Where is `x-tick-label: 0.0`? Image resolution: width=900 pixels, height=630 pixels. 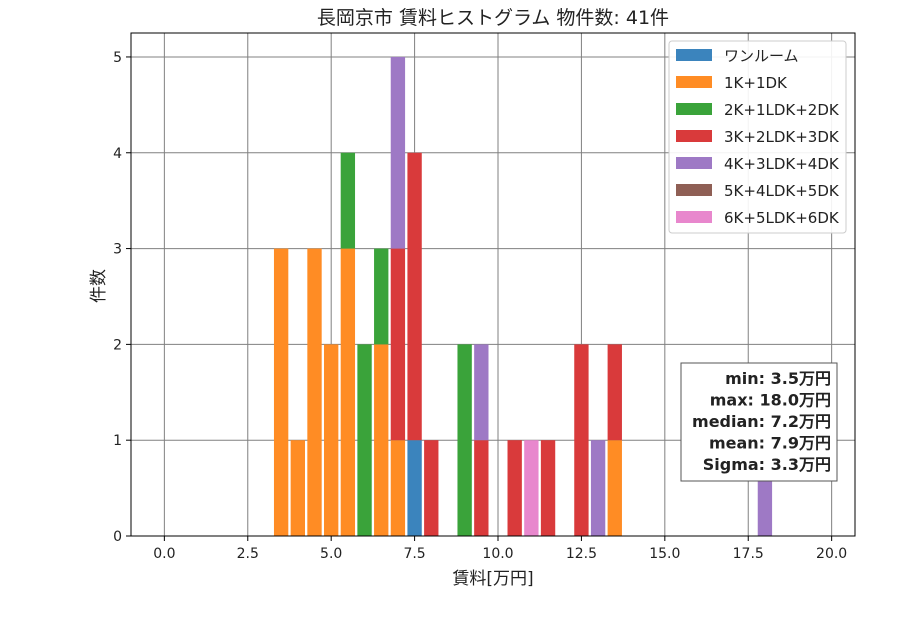 x-tick-label: 0.0 is located at coordinates (164, 554).